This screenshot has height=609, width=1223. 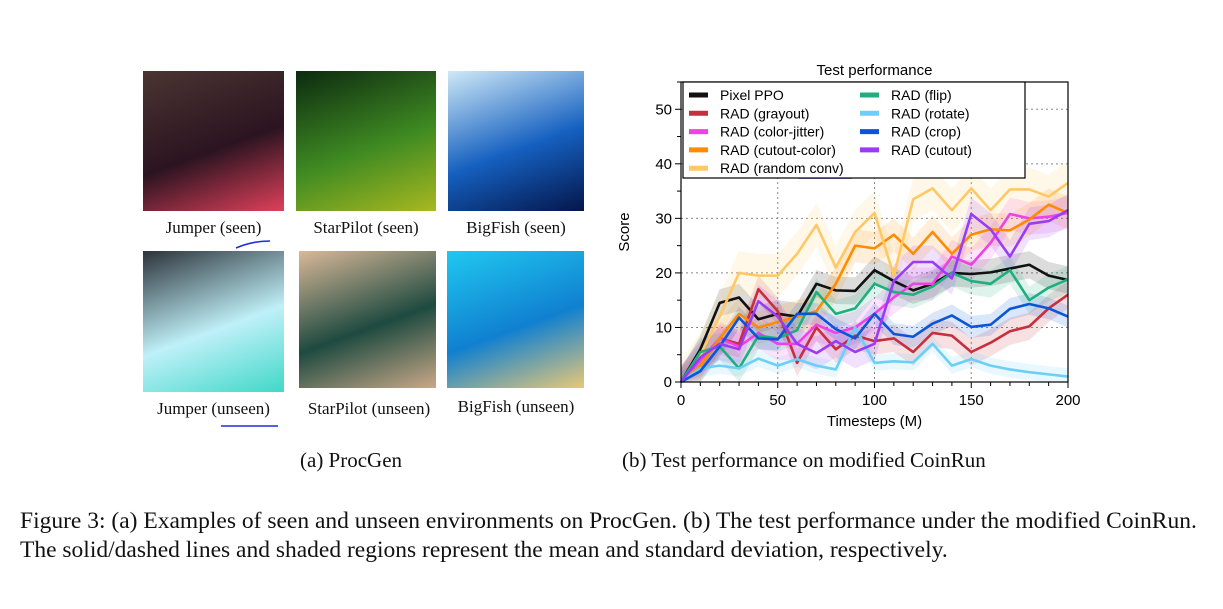 I want to click on label-starpilot-seen: StarPilot (seen), so click(x=366, y=227).